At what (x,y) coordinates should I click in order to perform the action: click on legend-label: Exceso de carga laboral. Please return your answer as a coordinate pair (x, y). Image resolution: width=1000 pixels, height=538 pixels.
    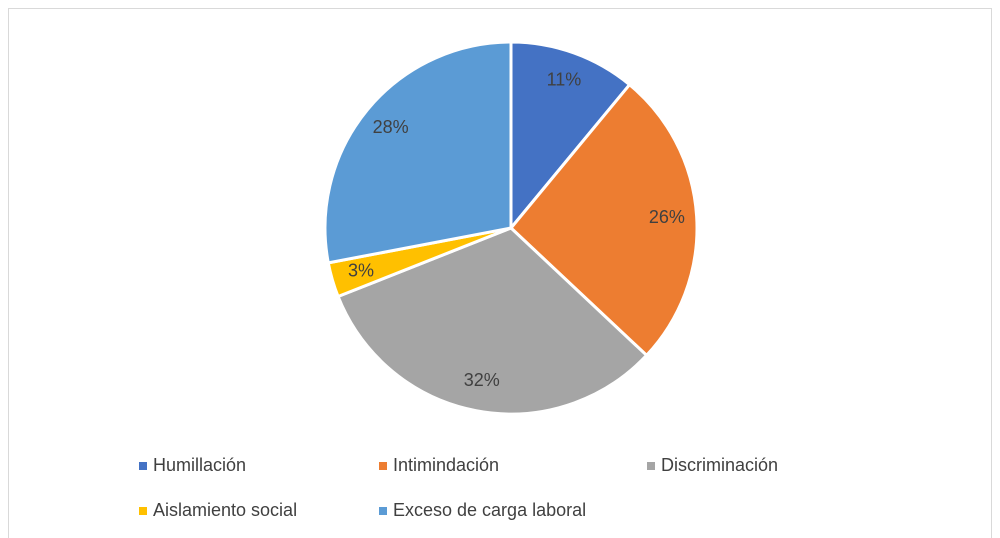
    Looking at the image, I should click on (489, 510).